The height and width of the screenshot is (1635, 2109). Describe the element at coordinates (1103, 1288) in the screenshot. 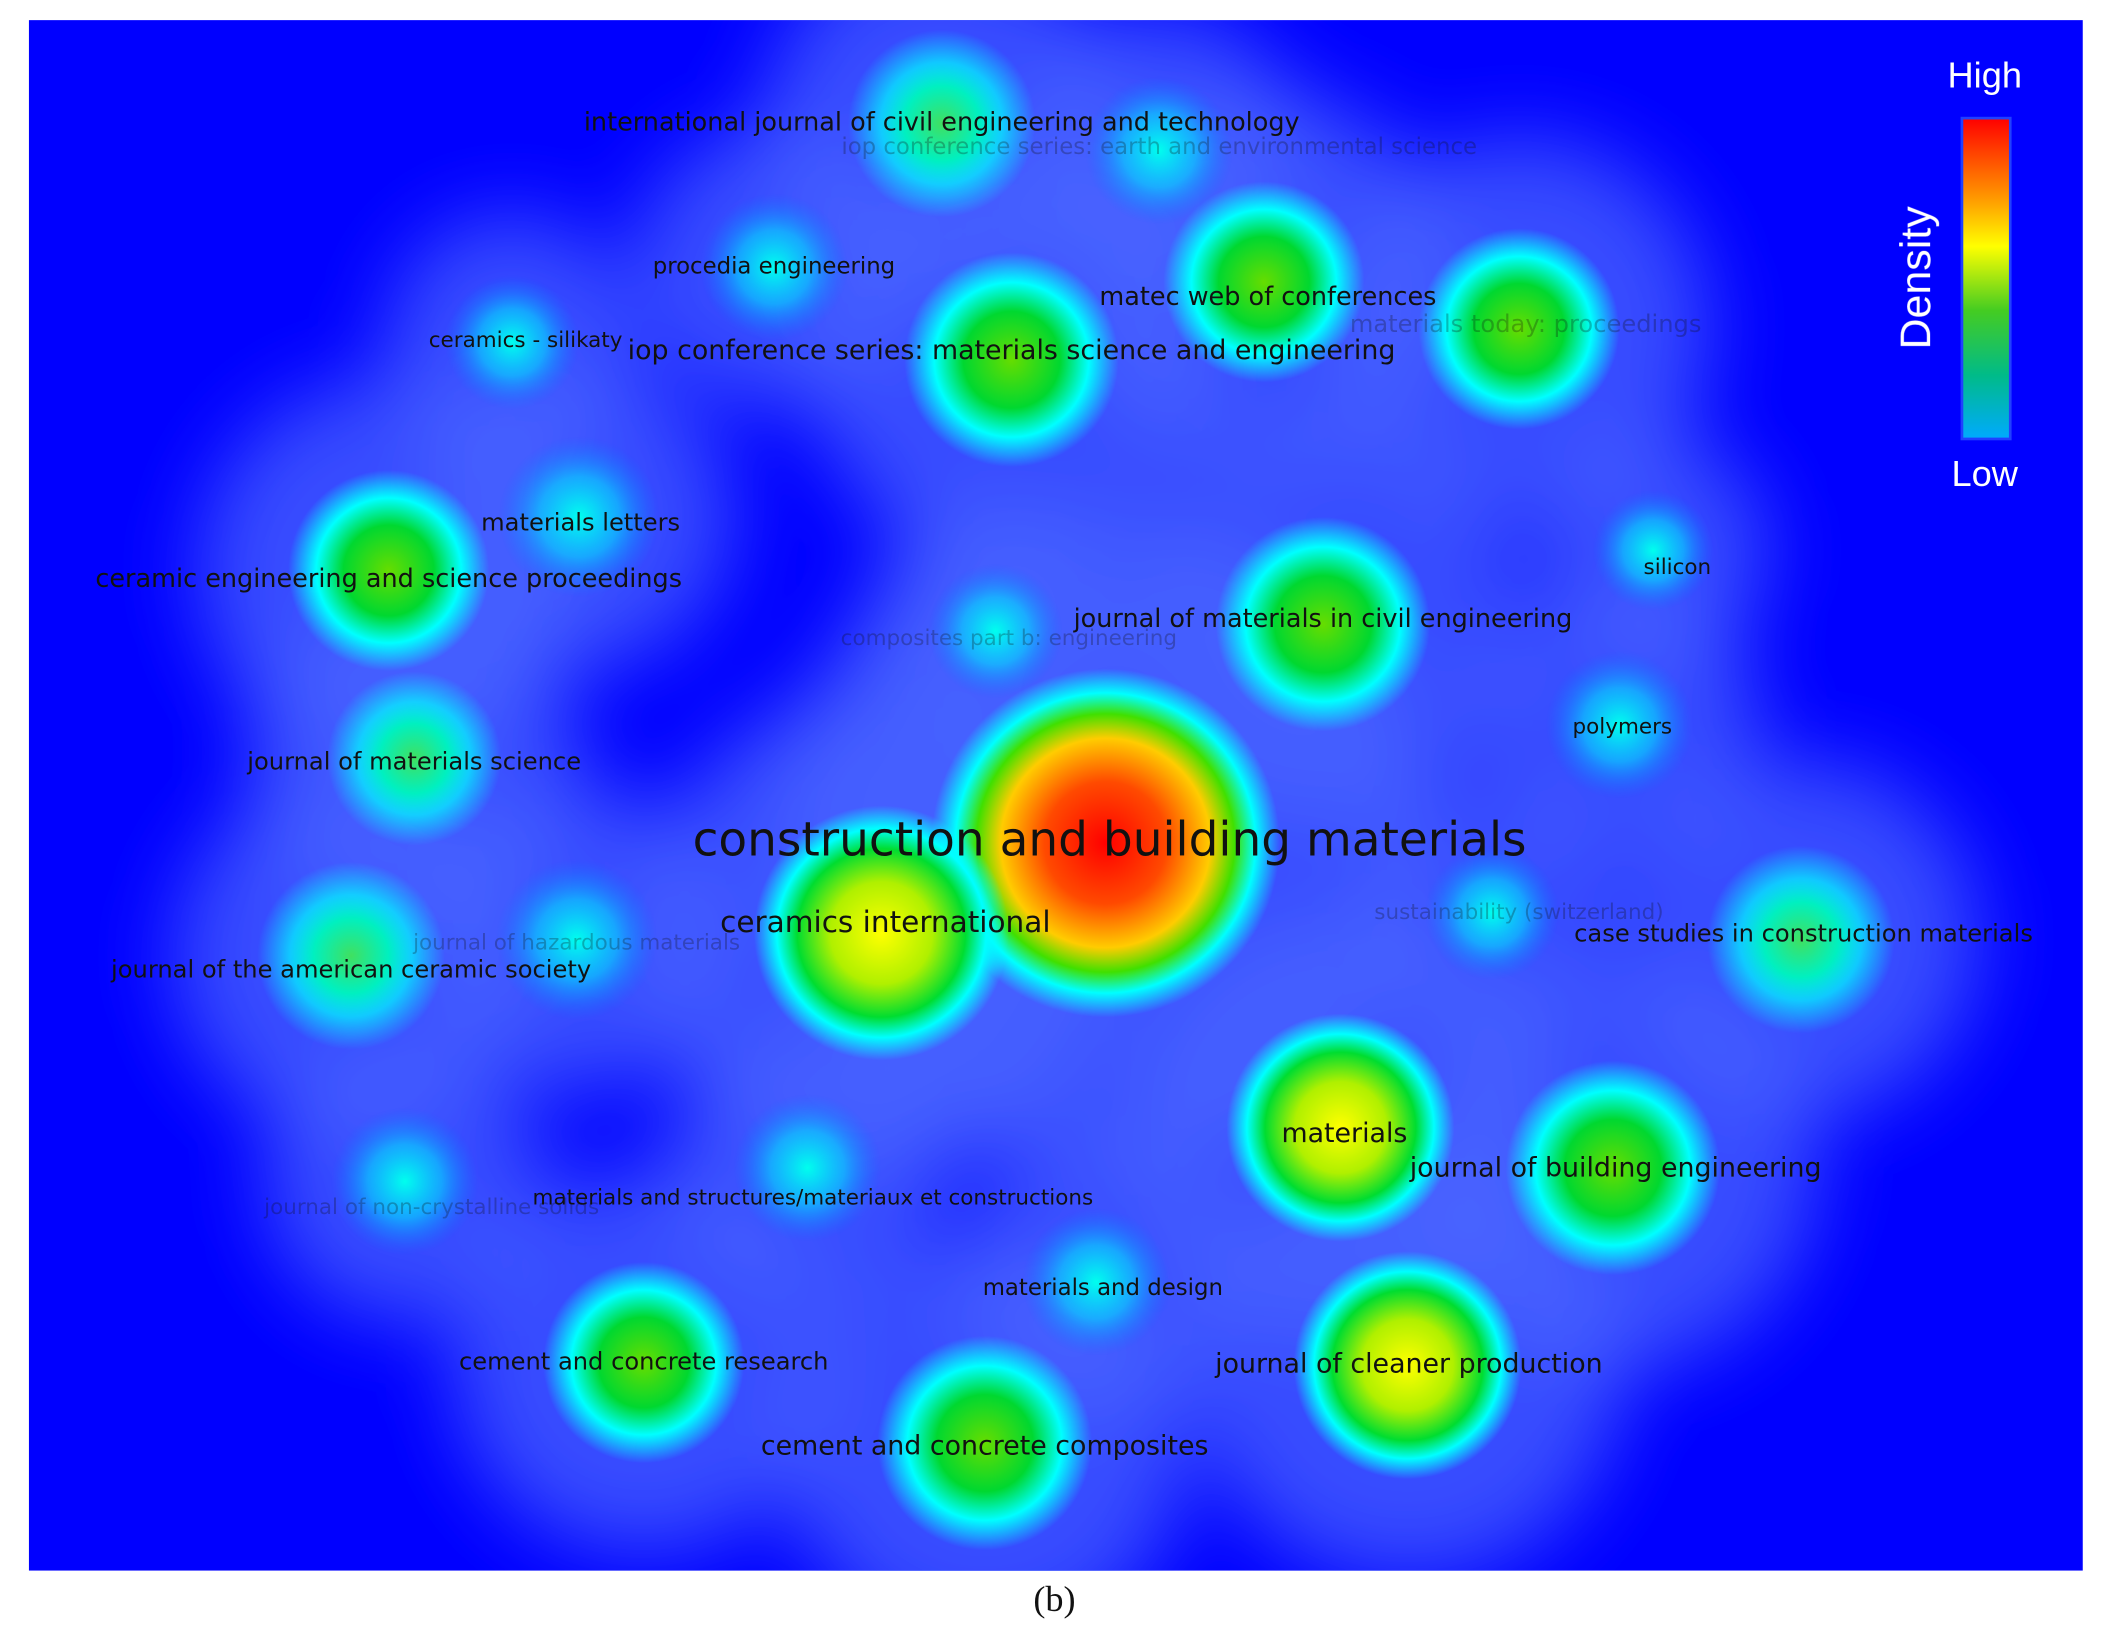

I see `node-label: materials and design` at that location.